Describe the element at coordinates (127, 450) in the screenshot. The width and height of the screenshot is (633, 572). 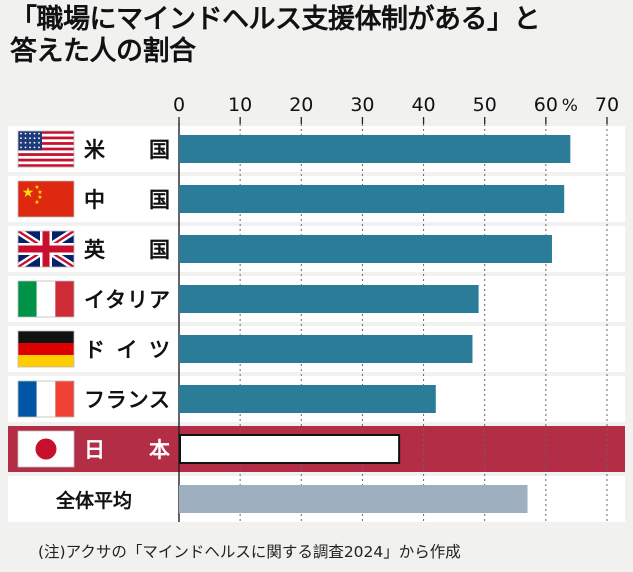
I see `category-label: 日 本` at that location.